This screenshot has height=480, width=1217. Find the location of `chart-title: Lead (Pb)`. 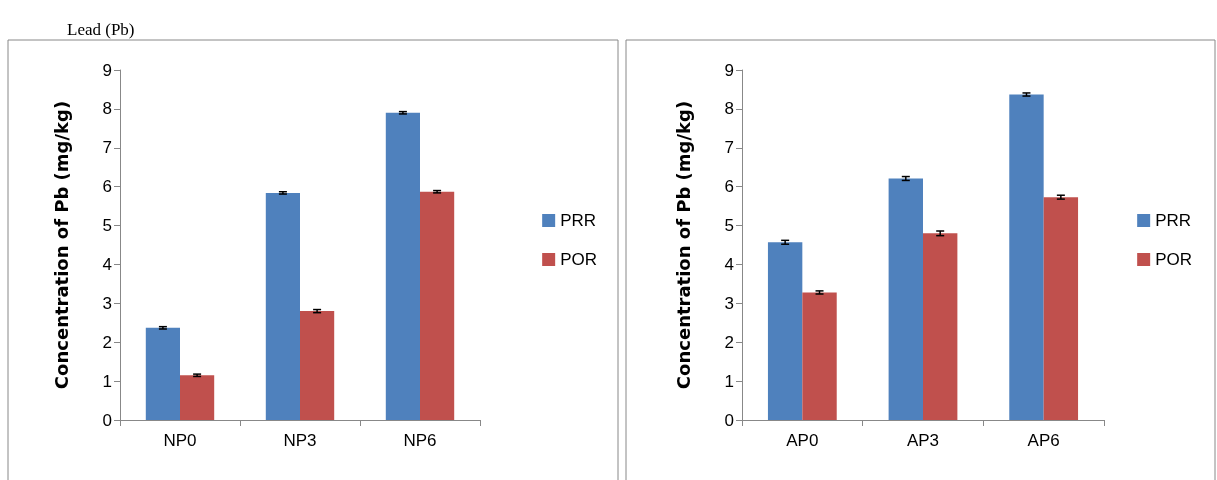

chart-title: Lead (Pb) is located at coordinates (101, 29).